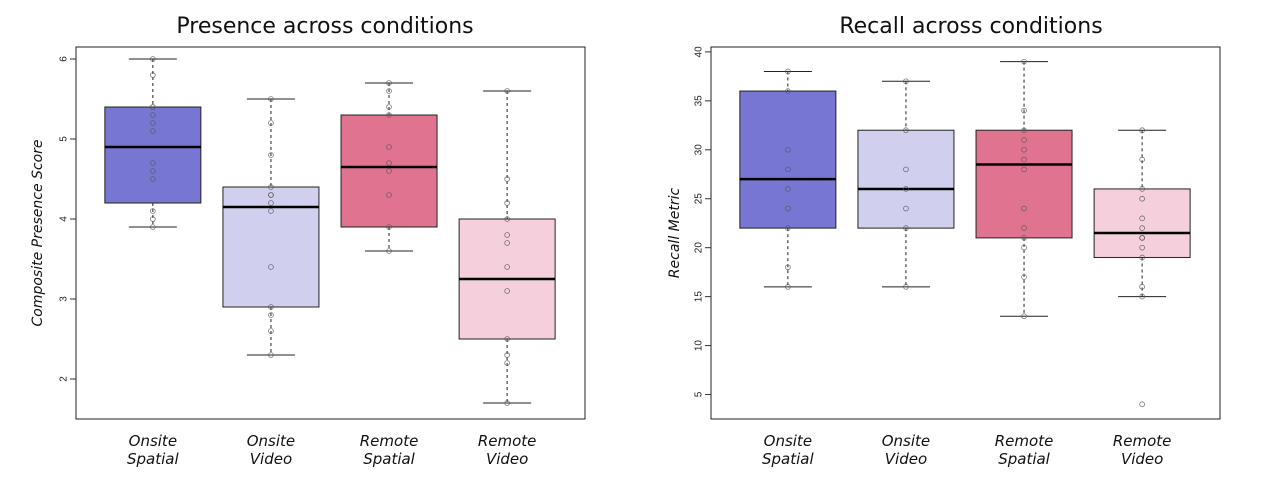  I want to click on y-tick-label: 30, so click(699, 150).